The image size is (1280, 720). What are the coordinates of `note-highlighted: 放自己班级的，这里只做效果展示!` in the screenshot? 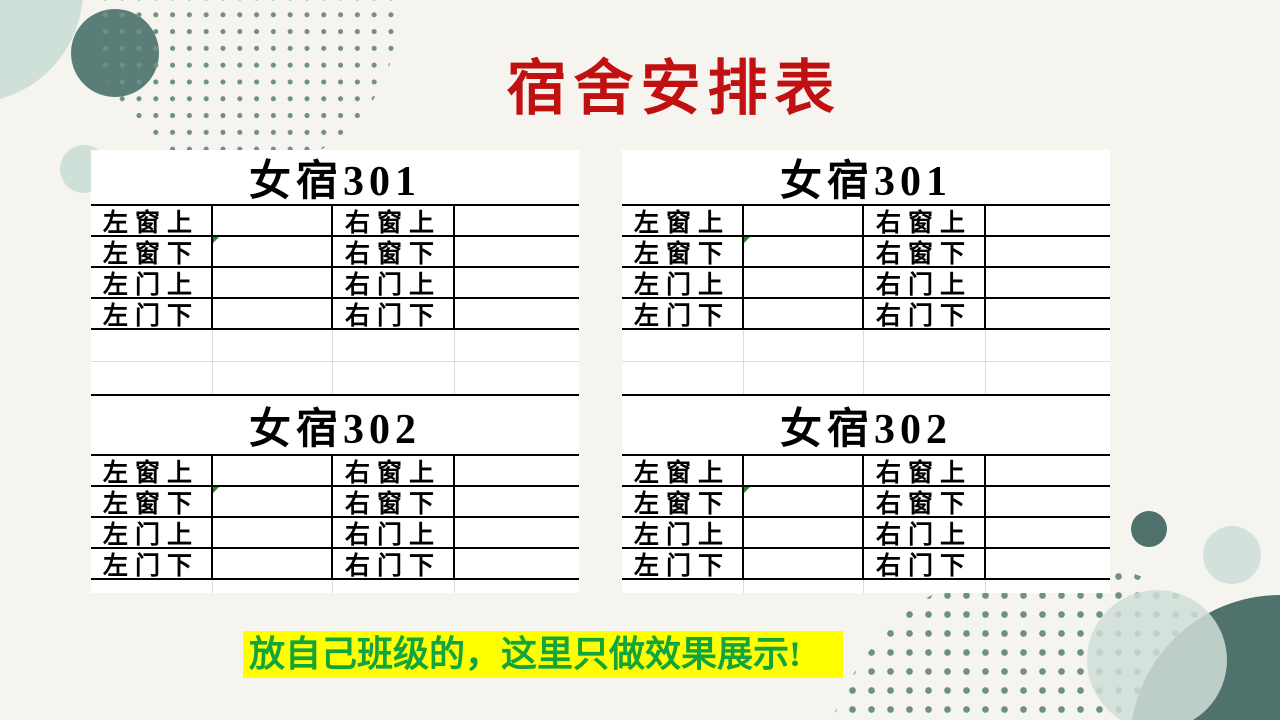 It's located at (543, 654).